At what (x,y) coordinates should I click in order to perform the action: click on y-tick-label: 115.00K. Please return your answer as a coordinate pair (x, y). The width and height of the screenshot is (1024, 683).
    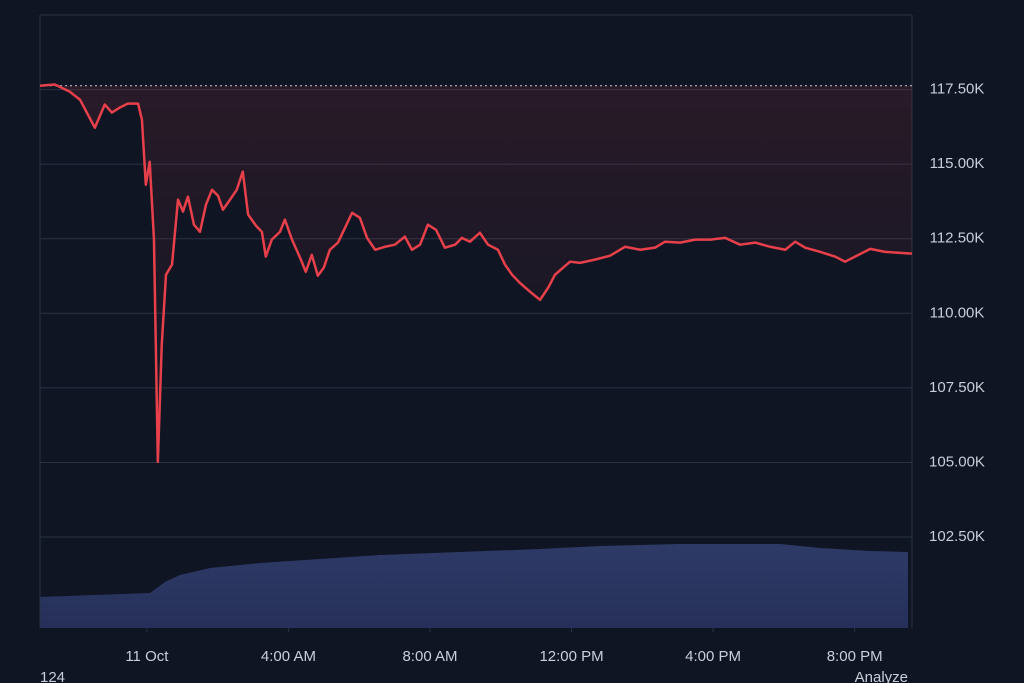
    Looking at the image, I should click on (957, 163).